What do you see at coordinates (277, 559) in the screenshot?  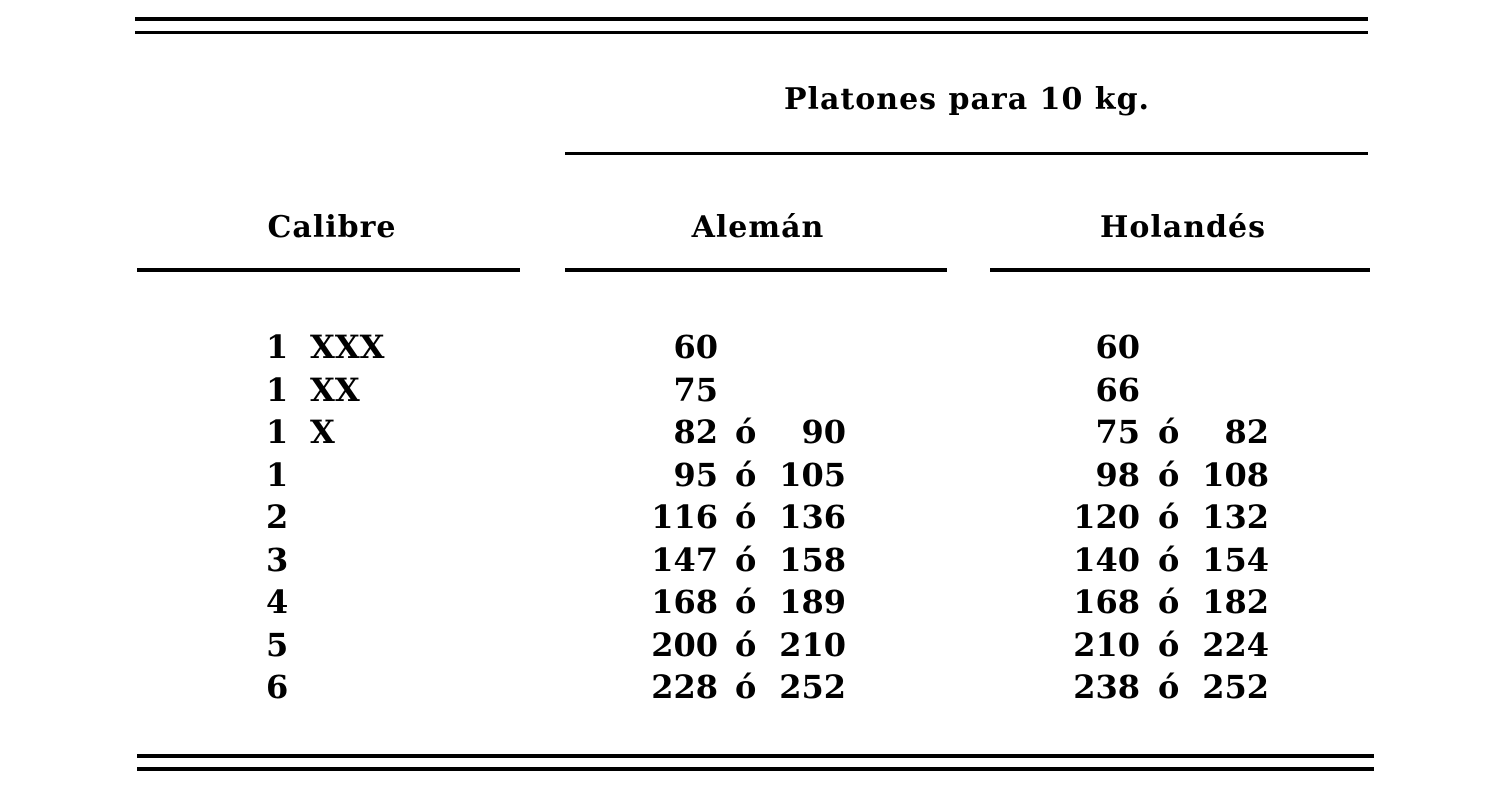 I see `calibre-number: 3` at bounding box center [277, 559].